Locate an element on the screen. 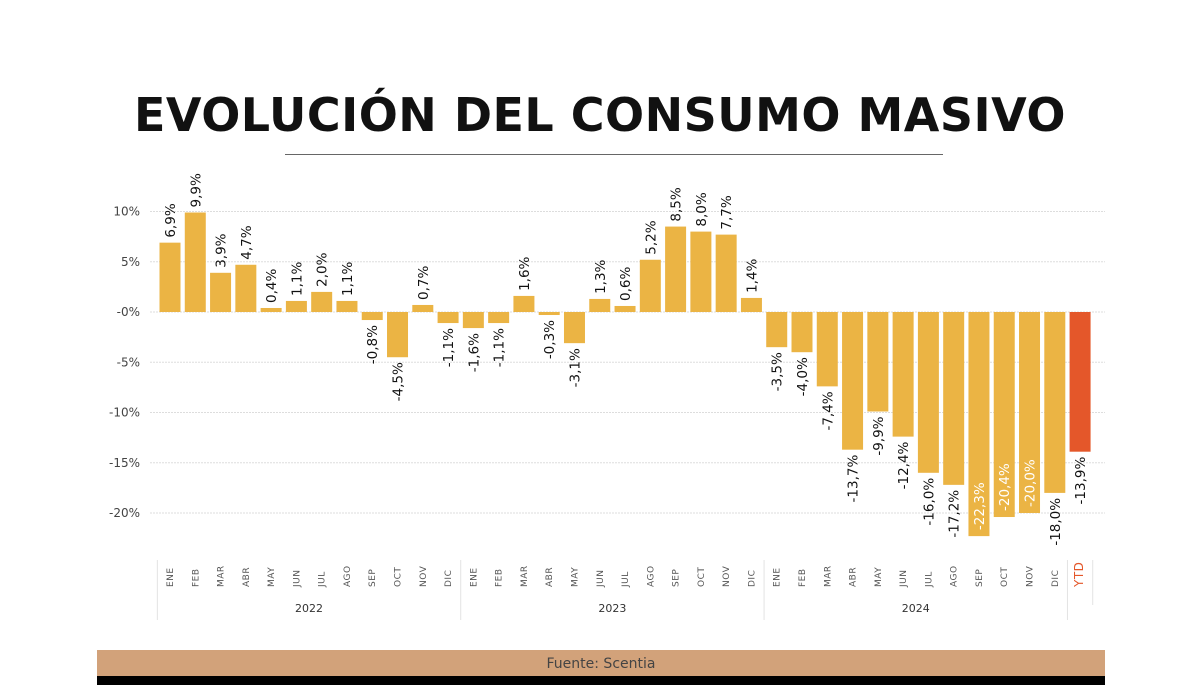  data-label: 0,6% is located at coordinates (626, 284).